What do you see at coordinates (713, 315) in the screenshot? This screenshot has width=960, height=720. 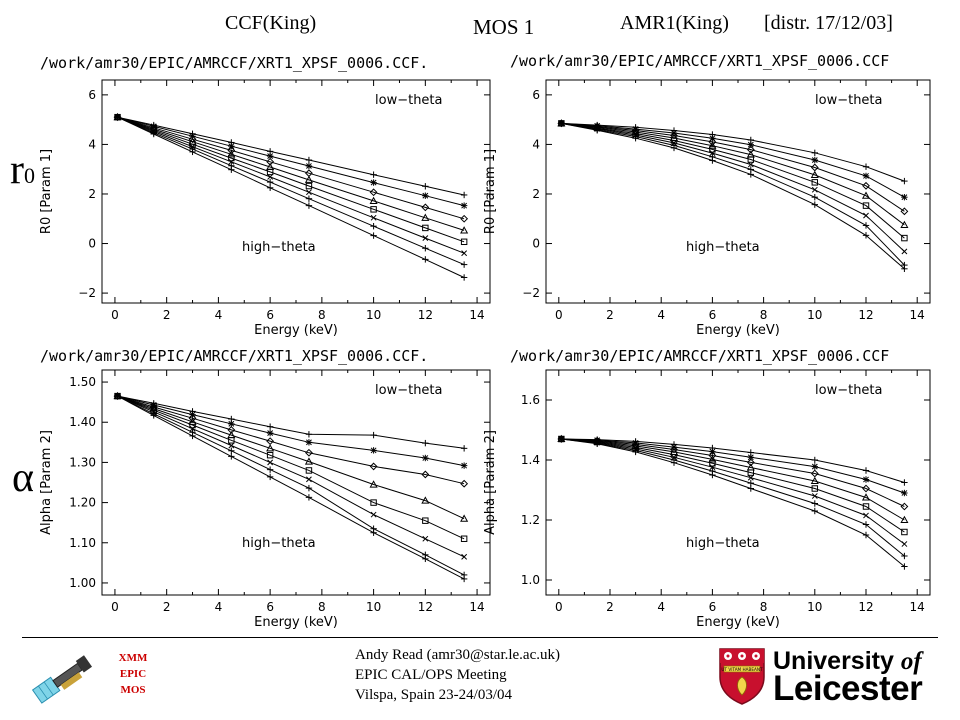 I see `x-tick-label: 6` at bounding box center [713, 315].